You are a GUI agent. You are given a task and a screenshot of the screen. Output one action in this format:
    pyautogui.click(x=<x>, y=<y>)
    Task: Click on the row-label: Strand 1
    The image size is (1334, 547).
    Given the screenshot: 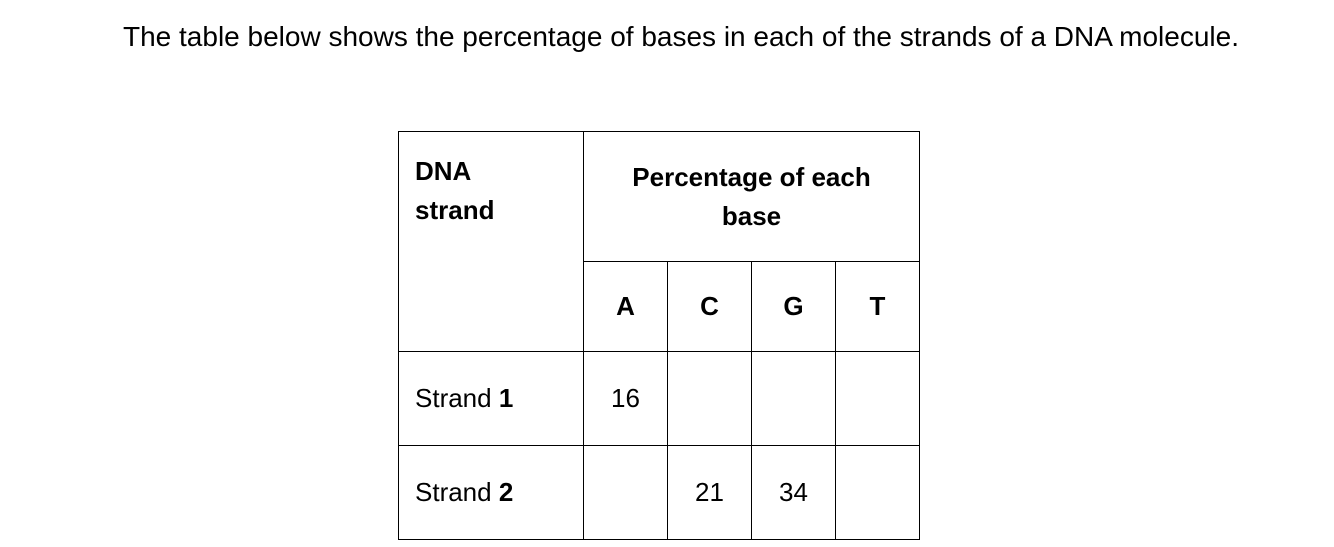 What is the action you would take?
    pyautogui.click(x=491, y=398)
    